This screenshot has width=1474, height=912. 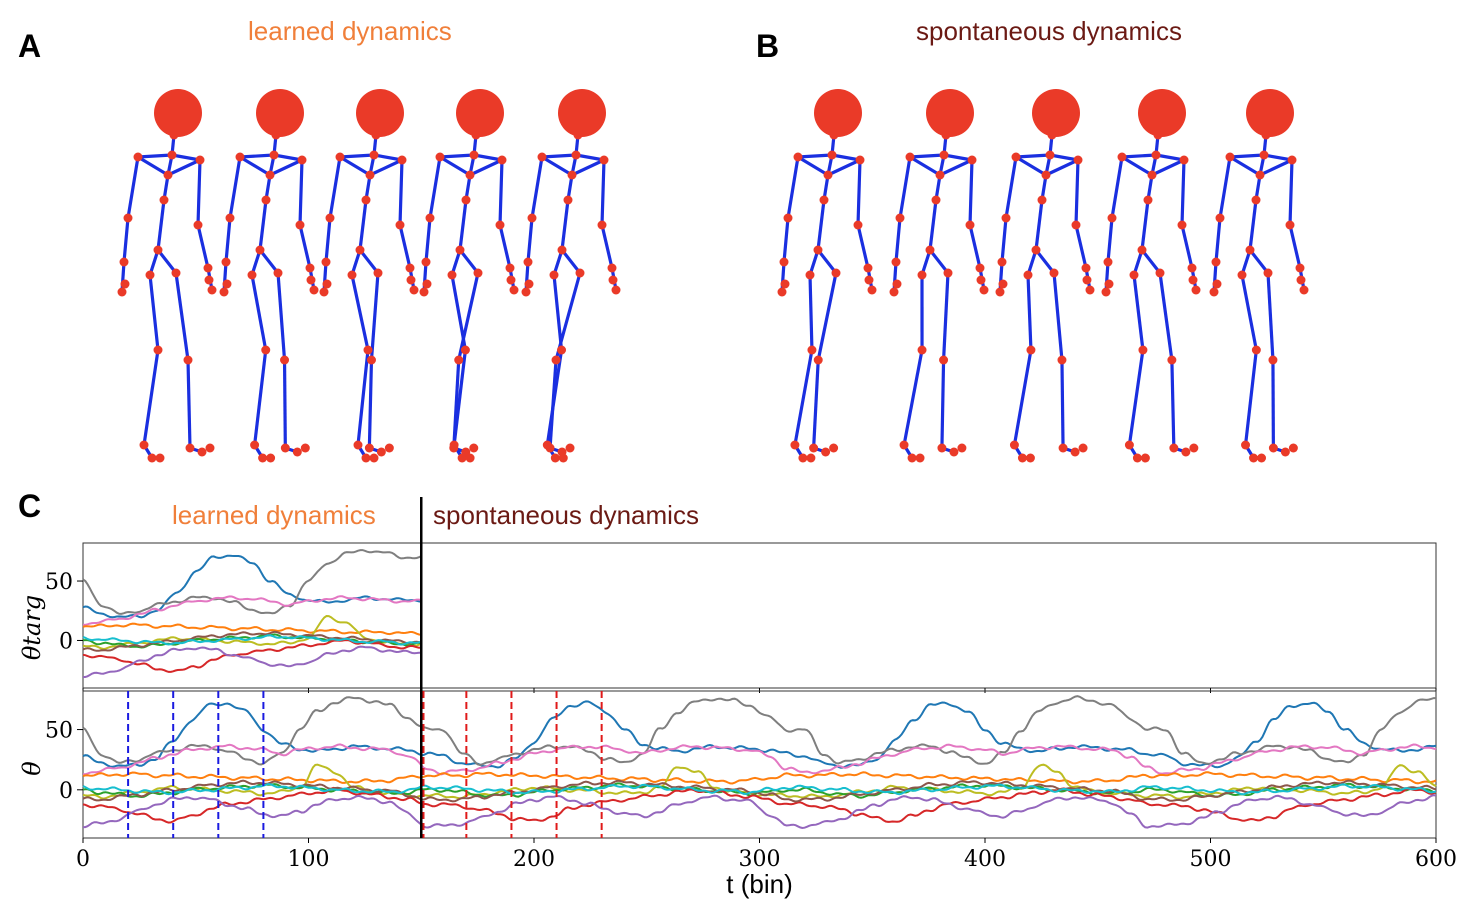 What do you see at coordinates (985, 859) in the screenshot?
I see `x-tick-label: 400` at bounding box center [985, 859].